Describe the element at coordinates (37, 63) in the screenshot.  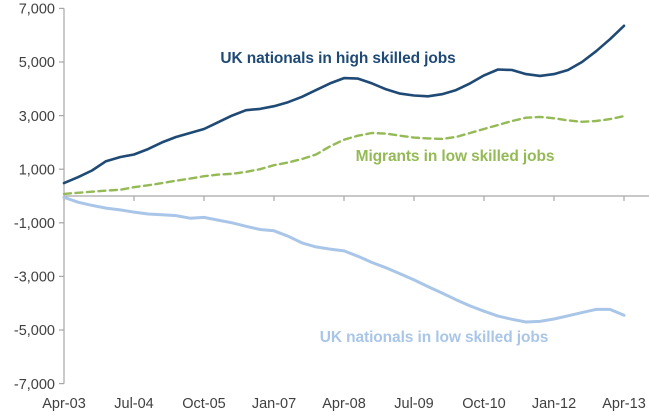
I see `y-axis-tick-label: 5,000` at that location.